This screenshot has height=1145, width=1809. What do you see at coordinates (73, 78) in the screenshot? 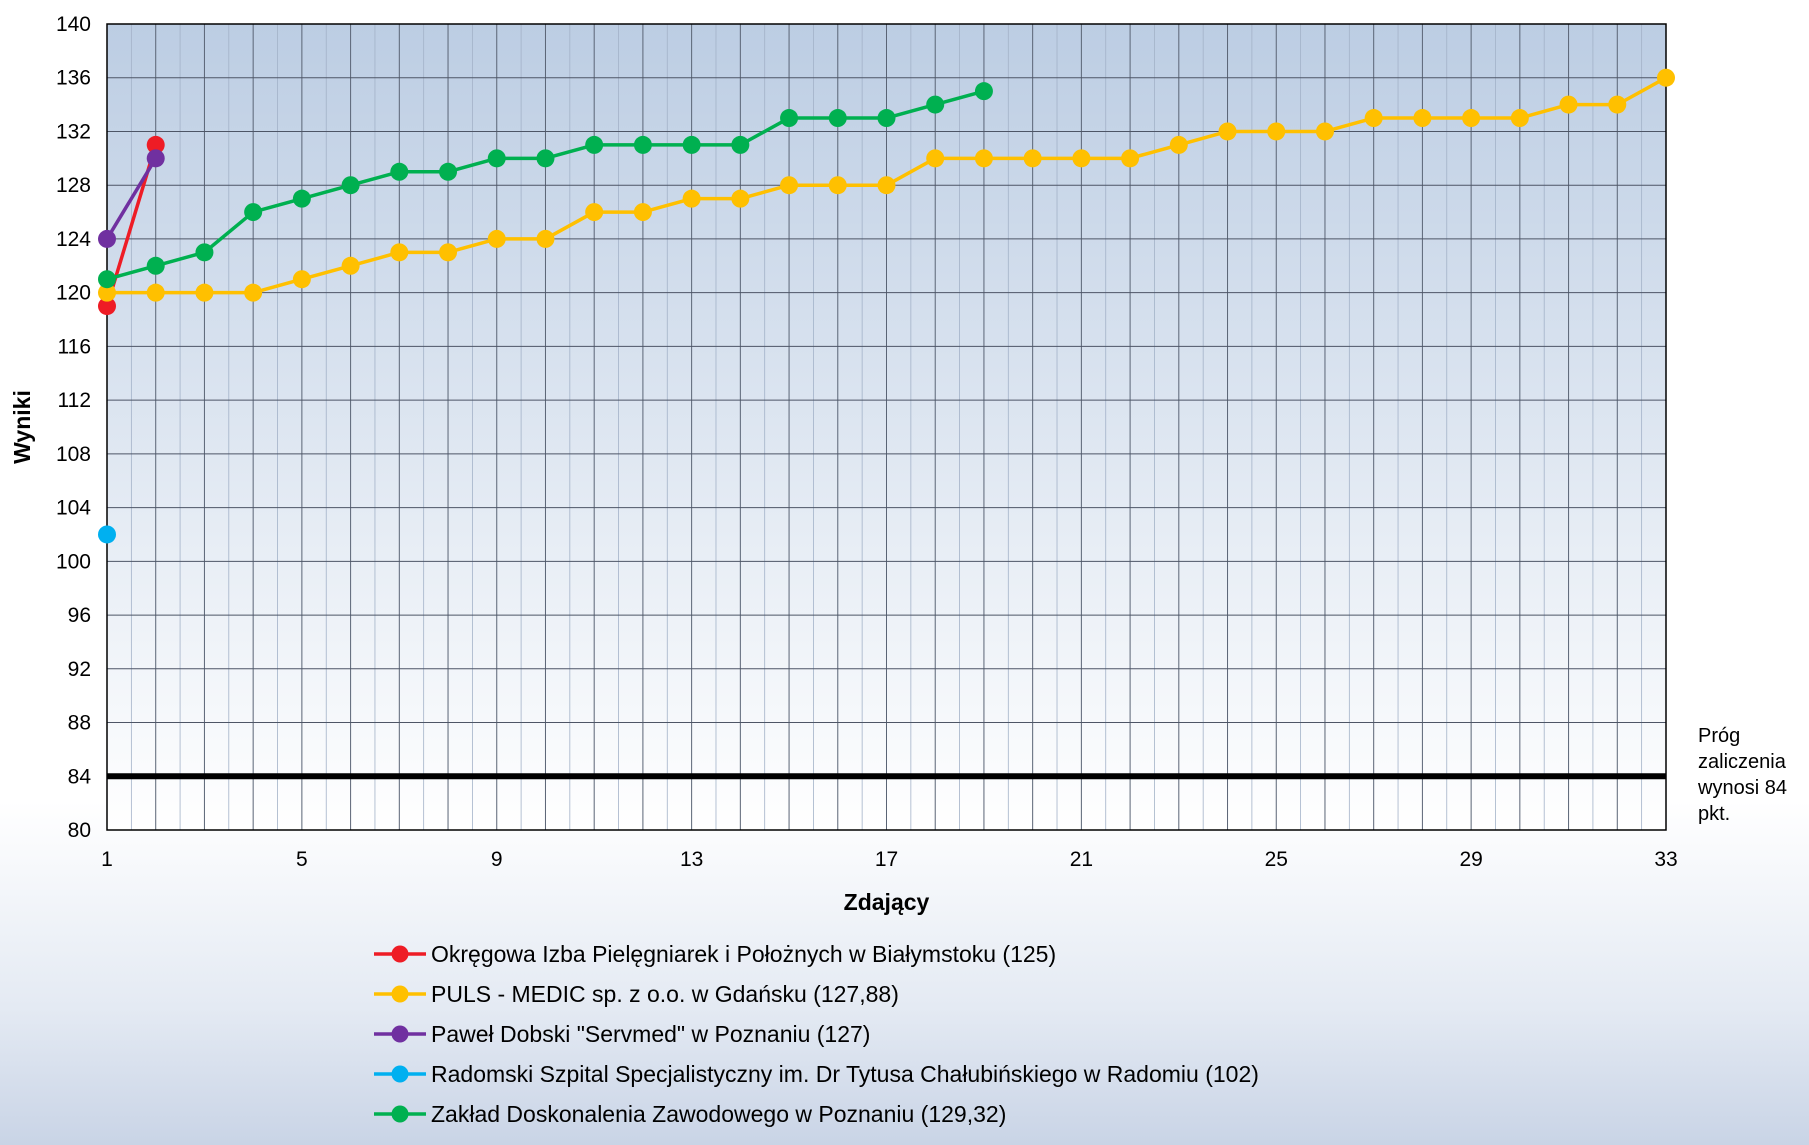
I see `y-tick-label: 136` at bounding box center [73, 78].